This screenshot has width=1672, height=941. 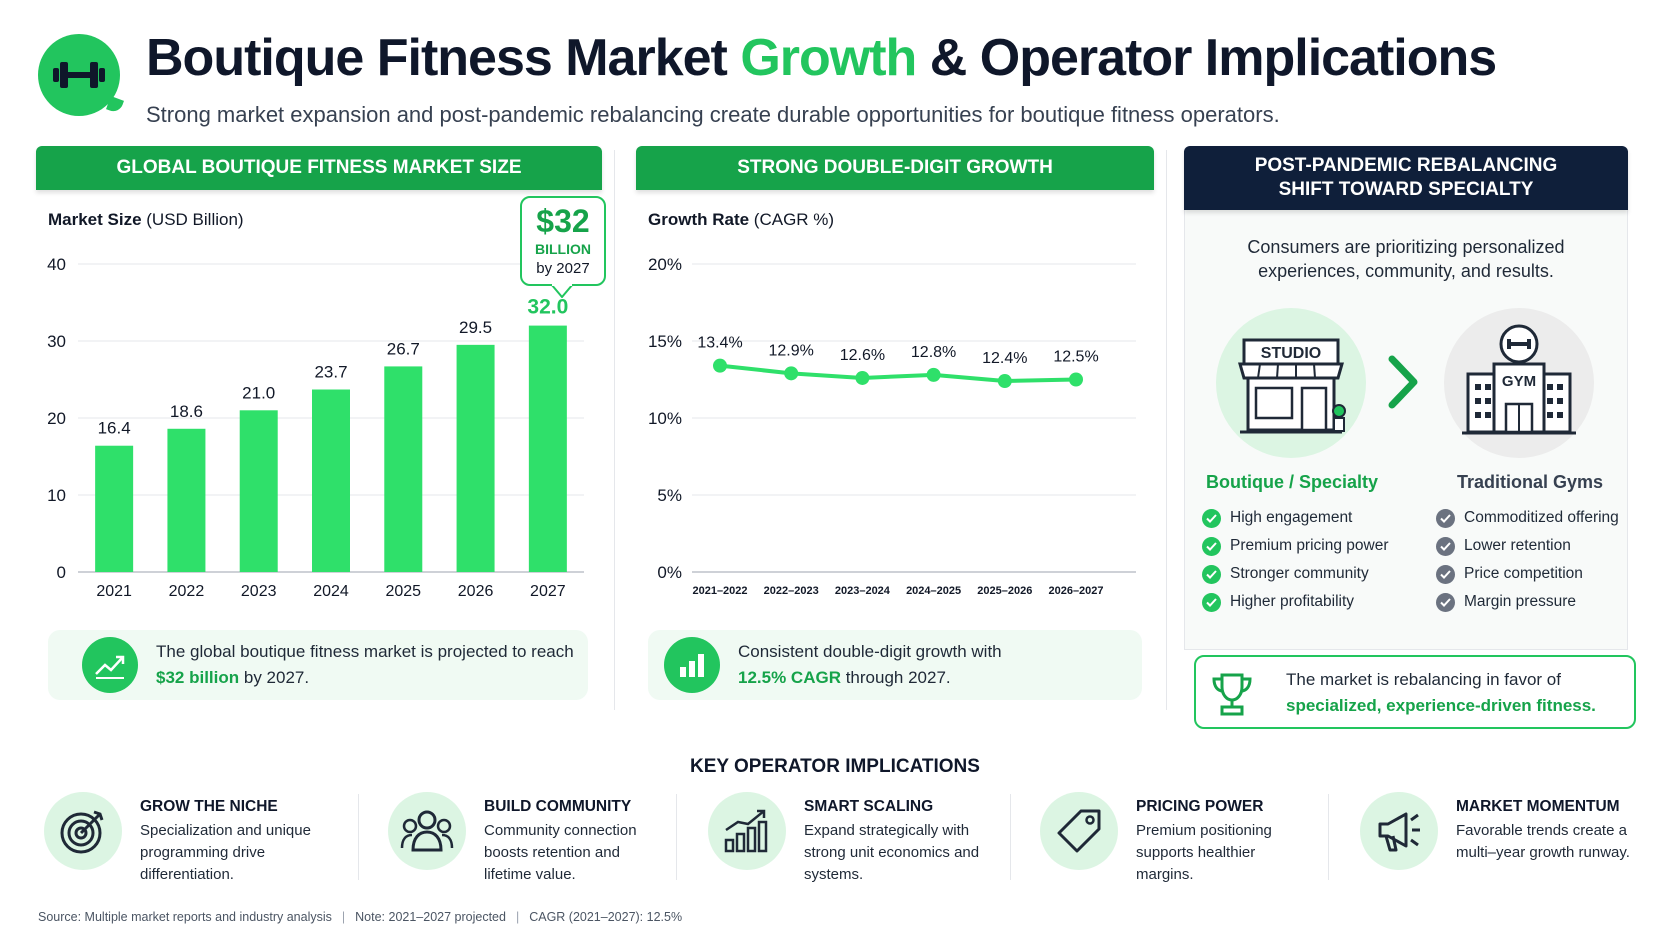 I want to click on megaphone-icon-wrap, so click(x=1399, y=831).